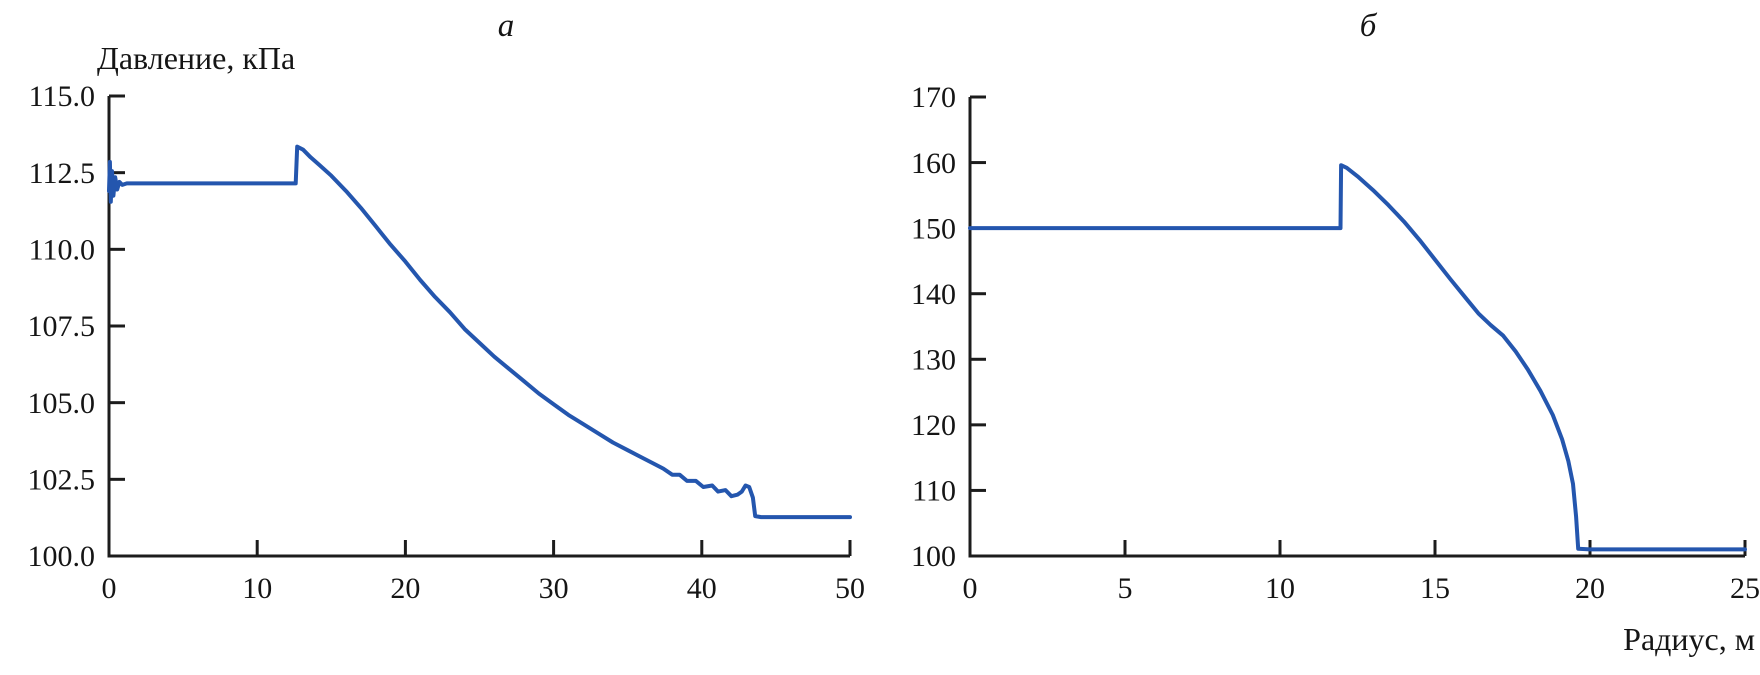  What do you see at coordinates (62, 403) in the screenshot?
I see `y-tick-label: 105.0` at bounding box center [62, 403].